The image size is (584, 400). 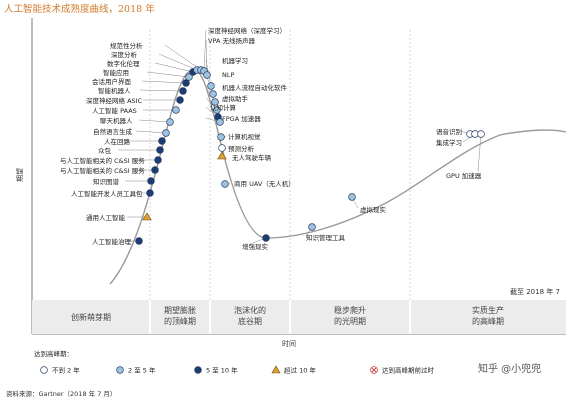 What do you see at coordinates (235, 98) in the screenshot?
I see `point-label: 虚拟助手` at bounding box center [235, 98].